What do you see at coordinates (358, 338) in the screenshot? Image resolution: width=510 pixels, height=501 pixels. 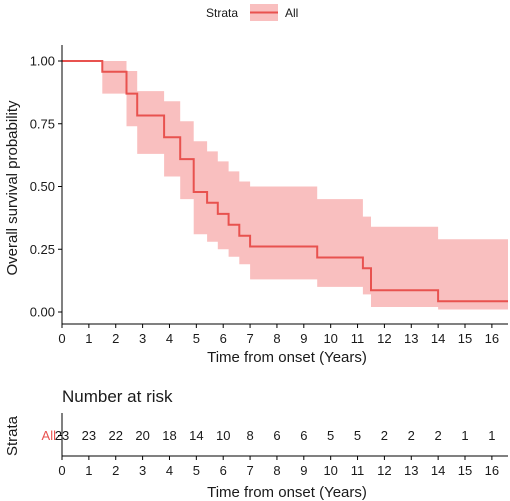 I see `x-tick-label: 11` at bounding box center [358, 338].